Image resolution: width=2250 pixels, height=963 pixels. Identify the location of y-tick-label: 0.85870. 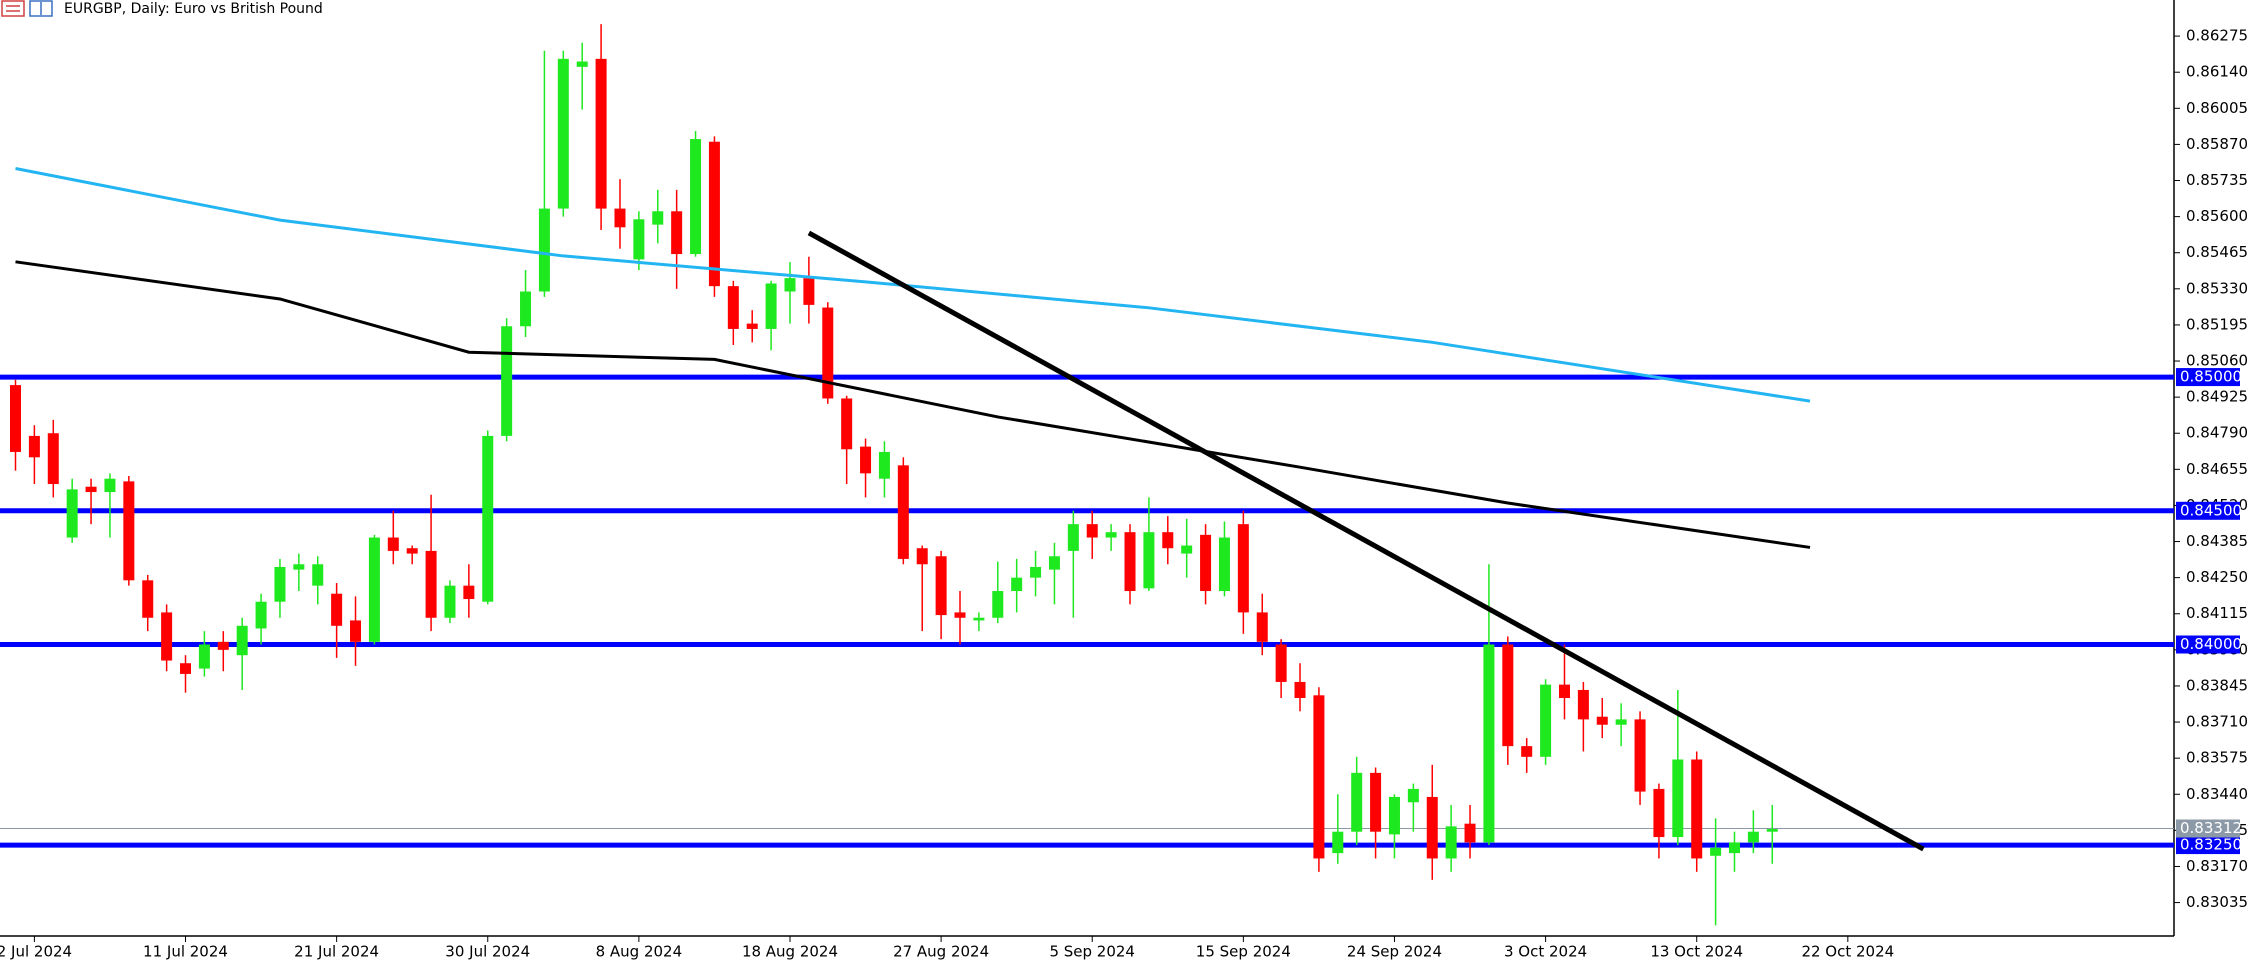
(2217, 144).